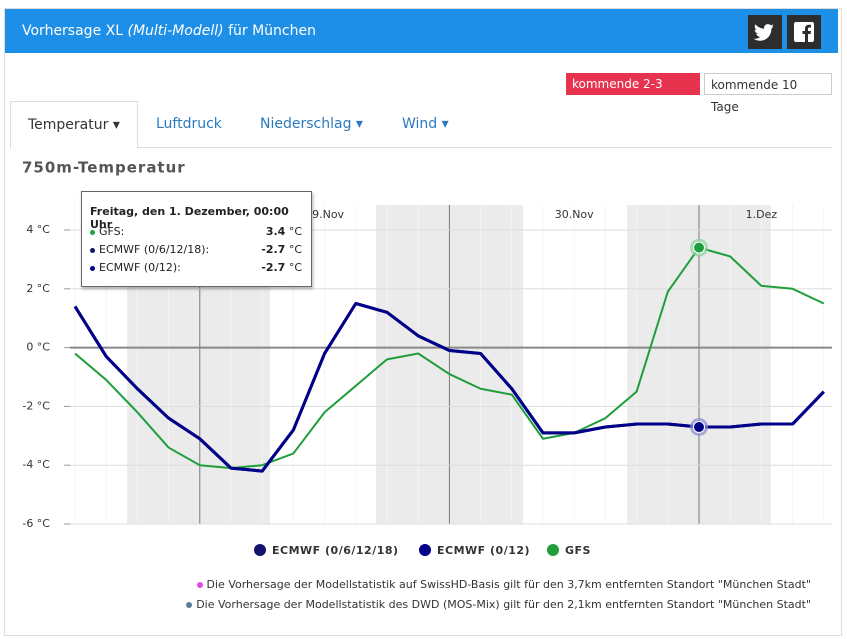  I want to click on chart-title: 750m-Temperatur, so click(104, 168).